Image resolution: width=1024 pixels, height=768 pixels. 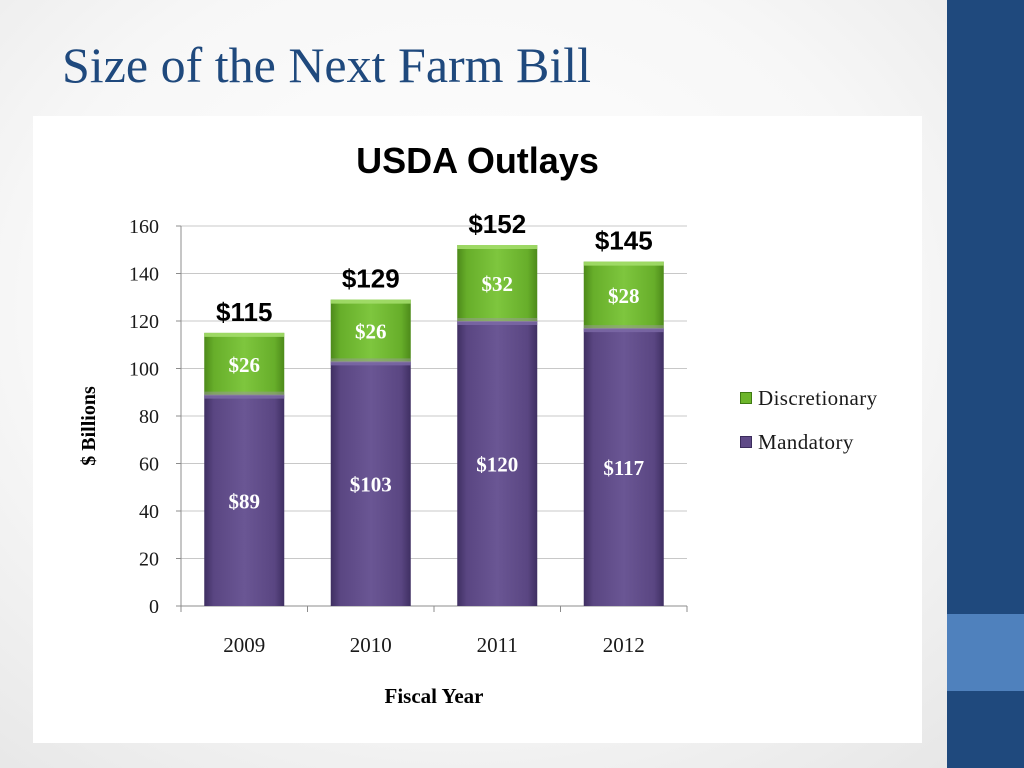 What do you see at coordinates (497, 224) in the screenshot?
I see `data-label-total: $152` at bounding box center [497, 224].